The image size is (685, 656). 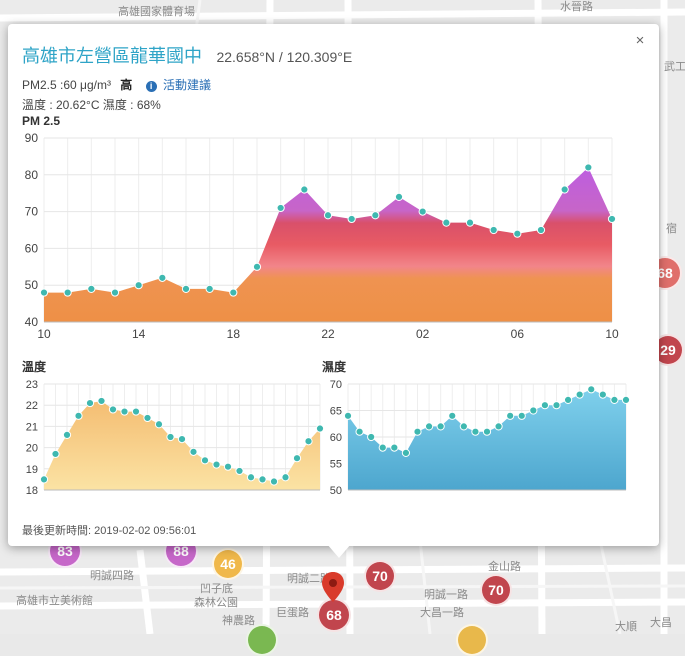 What do you see at coordinates (234, 334) in the screenshot?
I see `x-tick-label: 18` at bounding box center [234, 334].